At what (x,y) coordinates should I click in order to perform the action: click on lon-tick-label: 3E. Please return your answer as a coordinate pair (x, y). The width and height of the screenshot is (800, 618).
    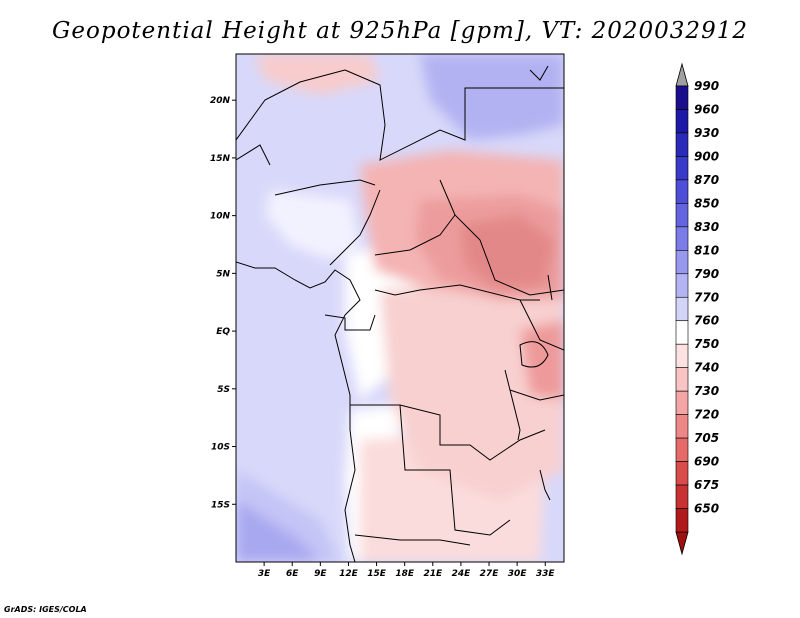
    Looking at the image, I should click on (264, 574).